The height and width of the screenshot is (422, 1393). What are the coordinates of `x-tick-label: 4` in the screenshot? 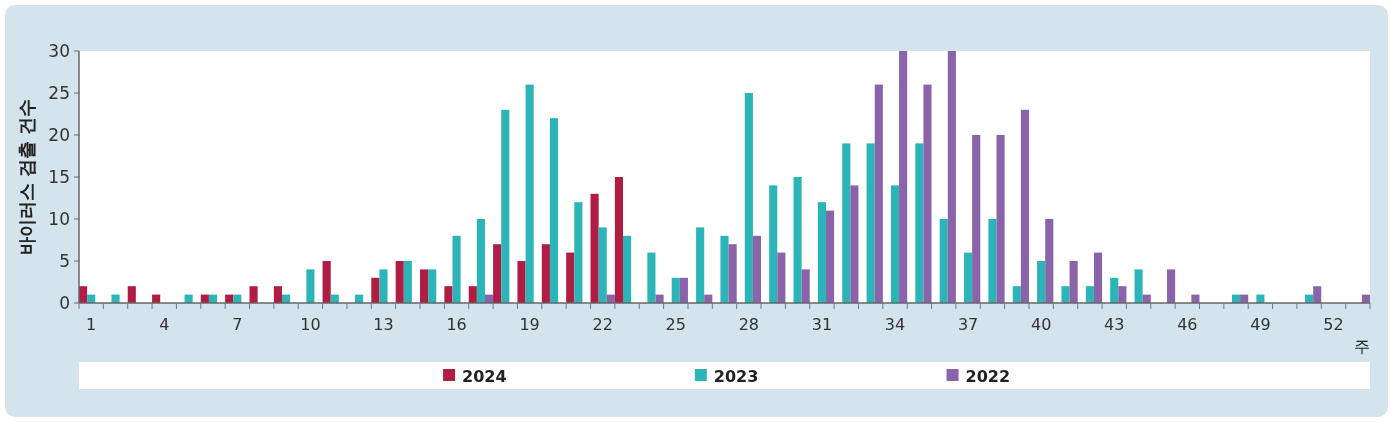 It's located at (164, 324).